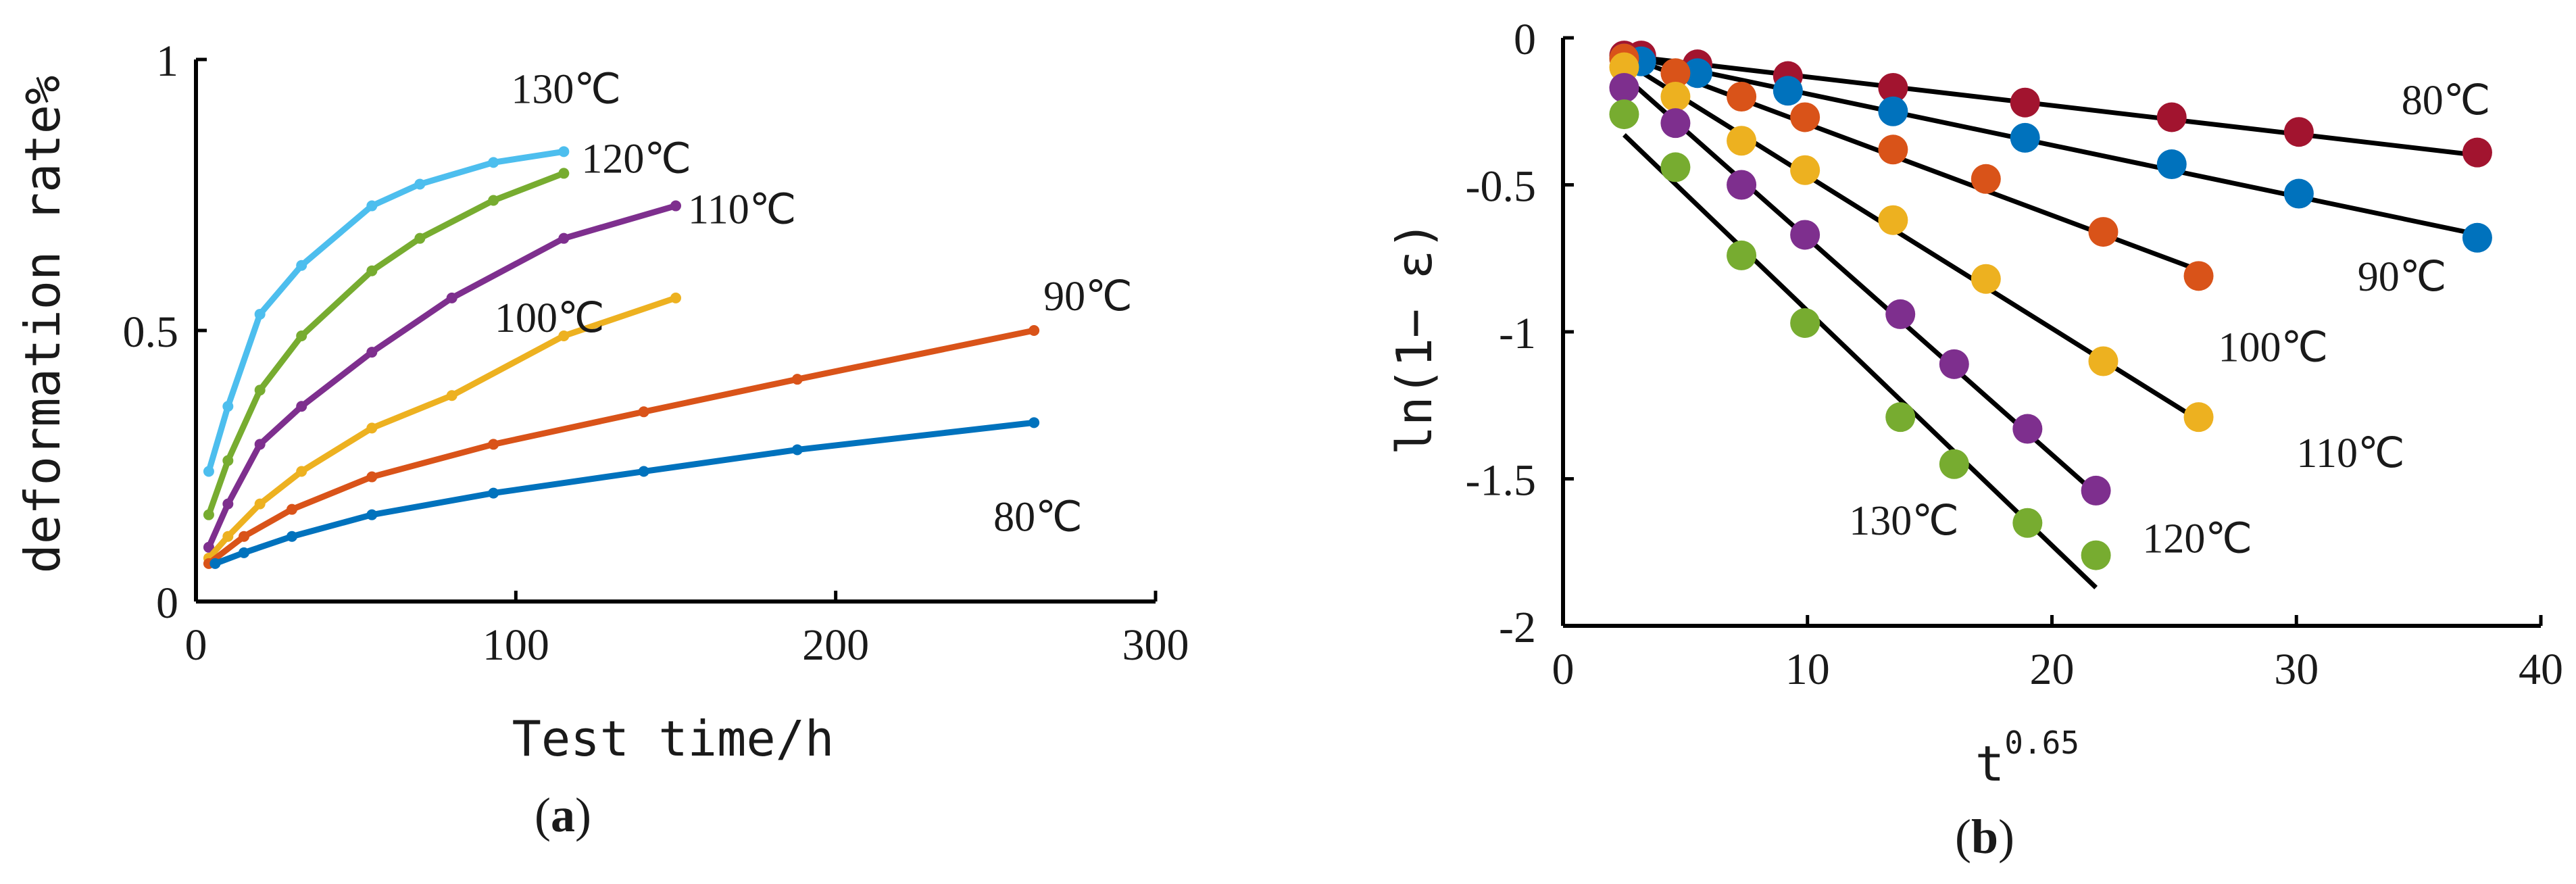  I want to click on panel-a-series-label-90: 90℃, so click(1088, 297).